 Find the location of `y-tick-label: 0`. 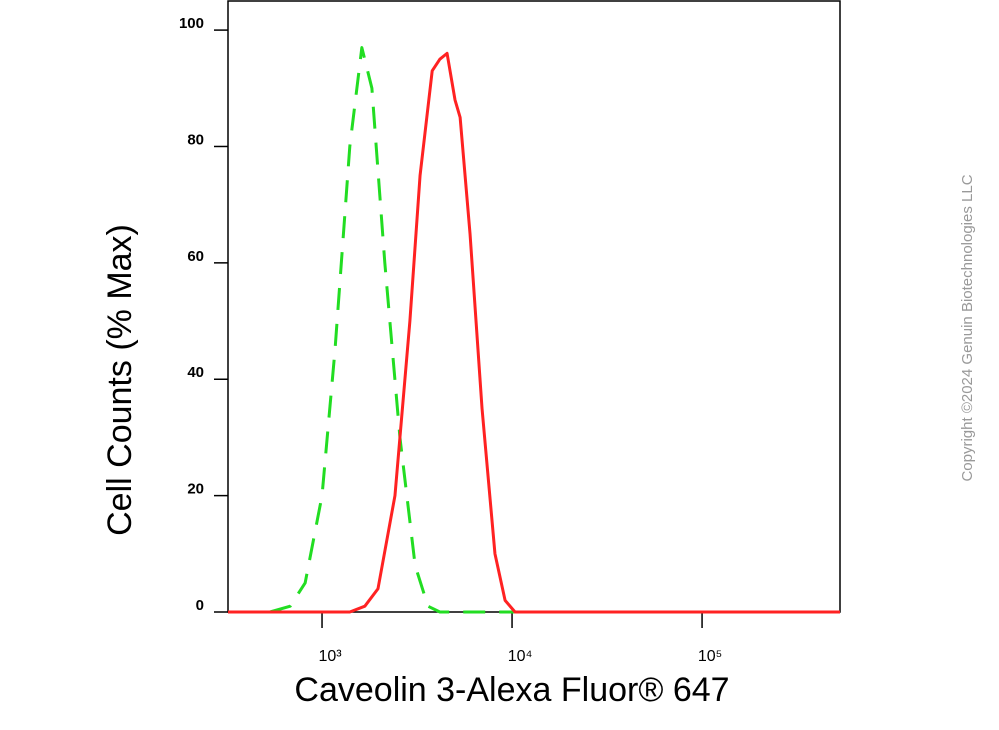

y-tick-label: 0 is located at coordinates (200, 605).